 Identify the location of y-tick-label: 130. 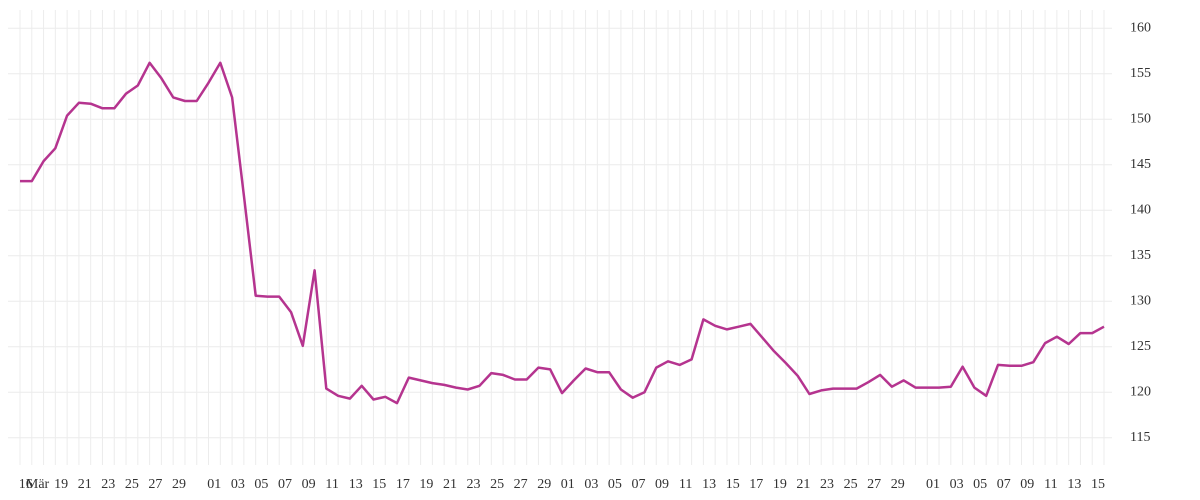
(1140, 300).